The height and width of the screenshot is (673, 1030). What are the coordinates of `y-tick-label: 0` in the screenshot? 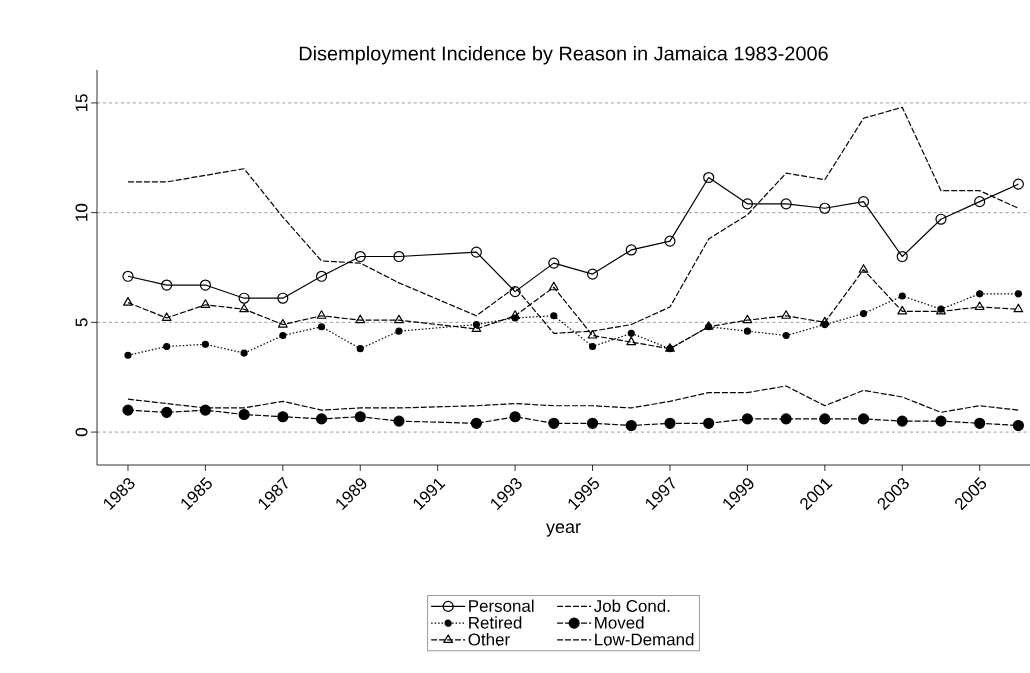 It's located at (81, 432).